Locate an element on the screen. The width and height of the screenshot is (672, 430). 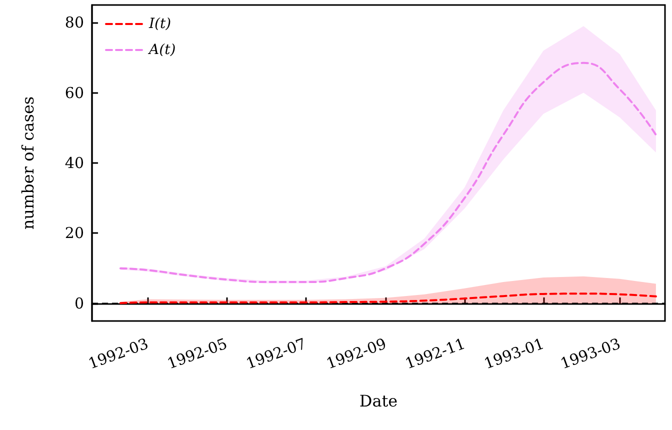
y-tick-label: 40 is located at coordinates (74, 163).